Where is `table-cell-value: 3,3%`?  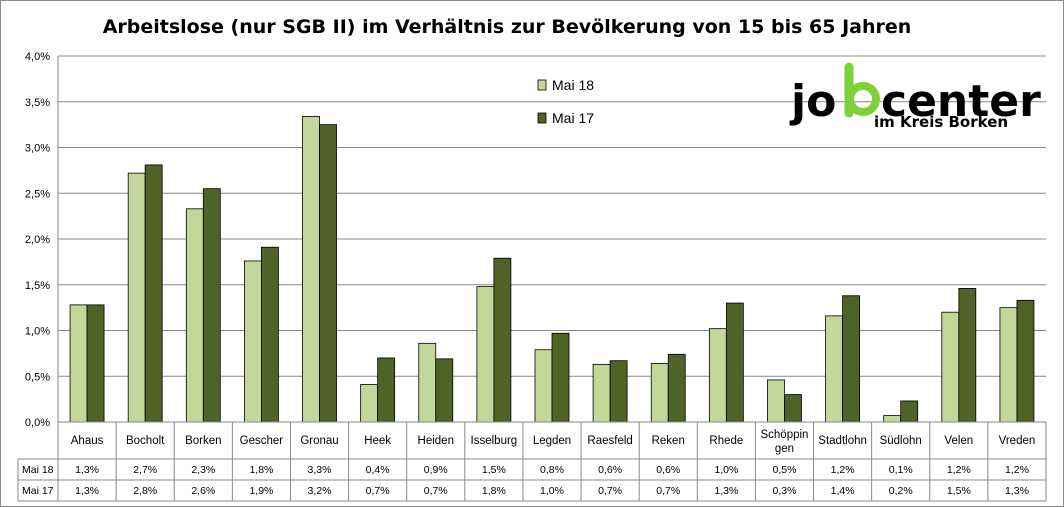
table-cell-value: 3,3% is located at coordinates (320, 470).